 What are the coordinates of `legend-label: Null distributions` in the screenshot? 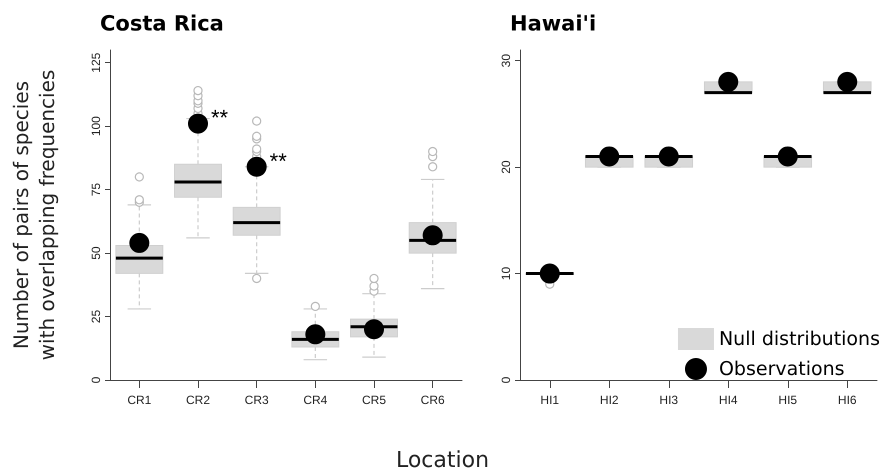 It's located at (799, 339).